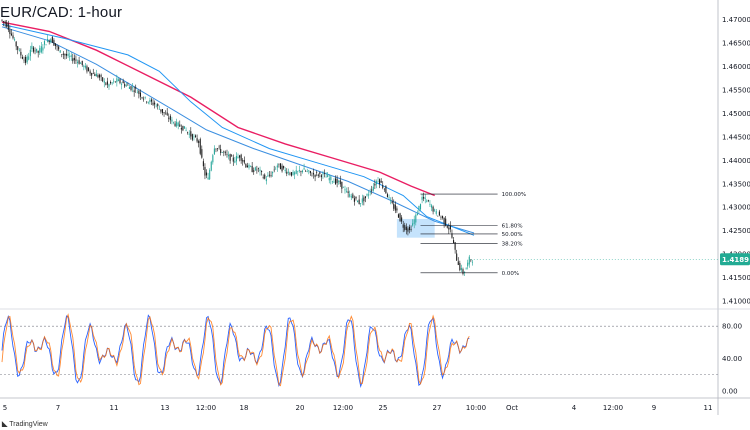 This screenshot has width=750, height=430. What do you see at coordinates (613, 408) in the screenshot?
I see `time-tick-label: 12:00` at bounding box center [613, 408].